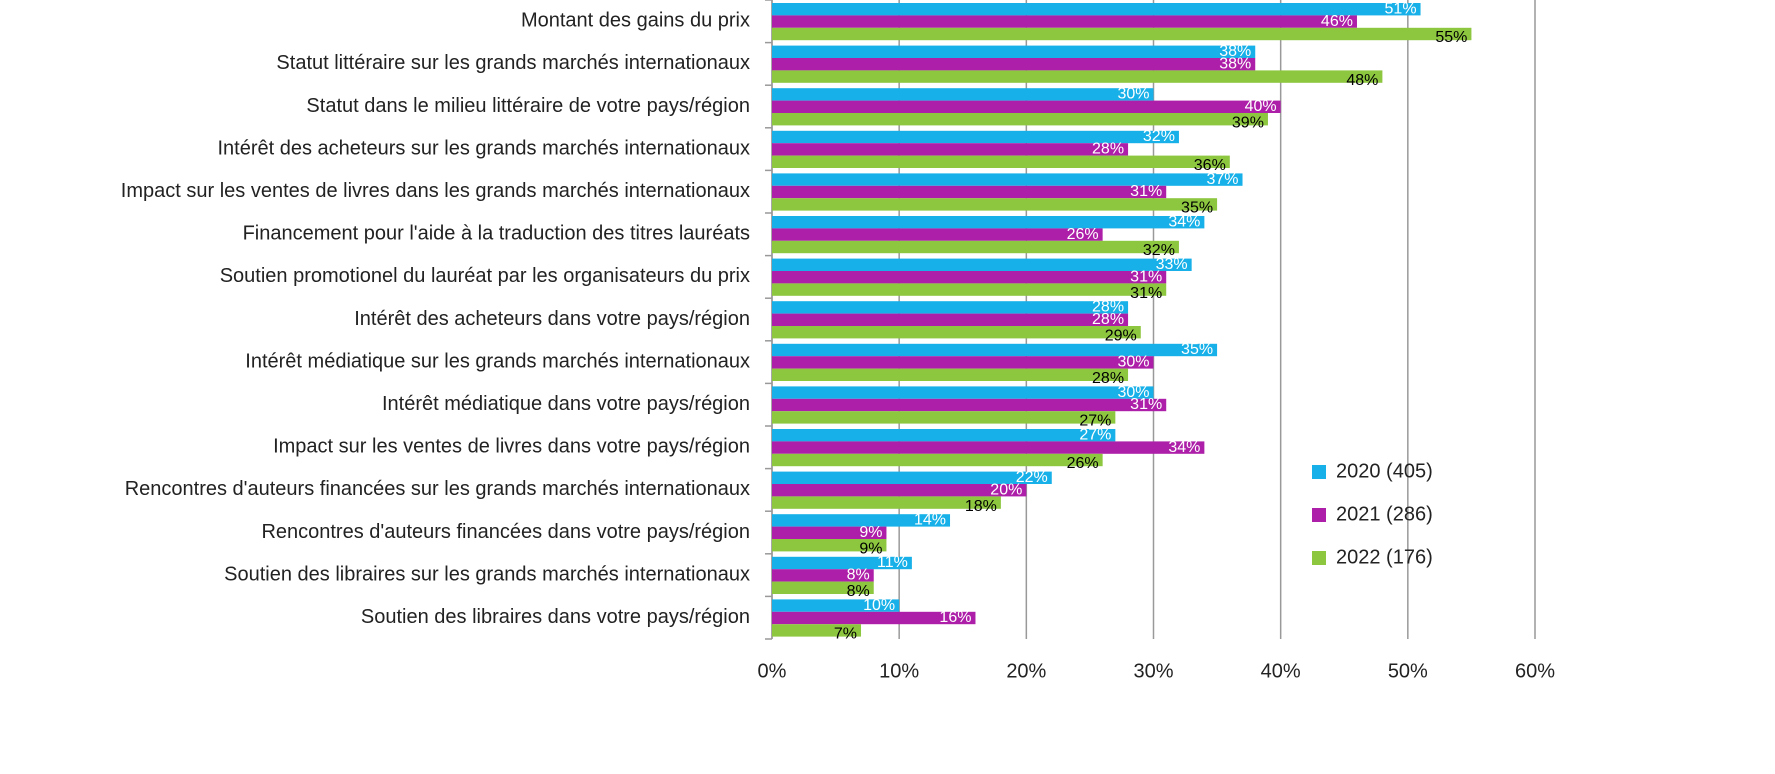  I want to click on value-label: 34%, so click(1184, 221).